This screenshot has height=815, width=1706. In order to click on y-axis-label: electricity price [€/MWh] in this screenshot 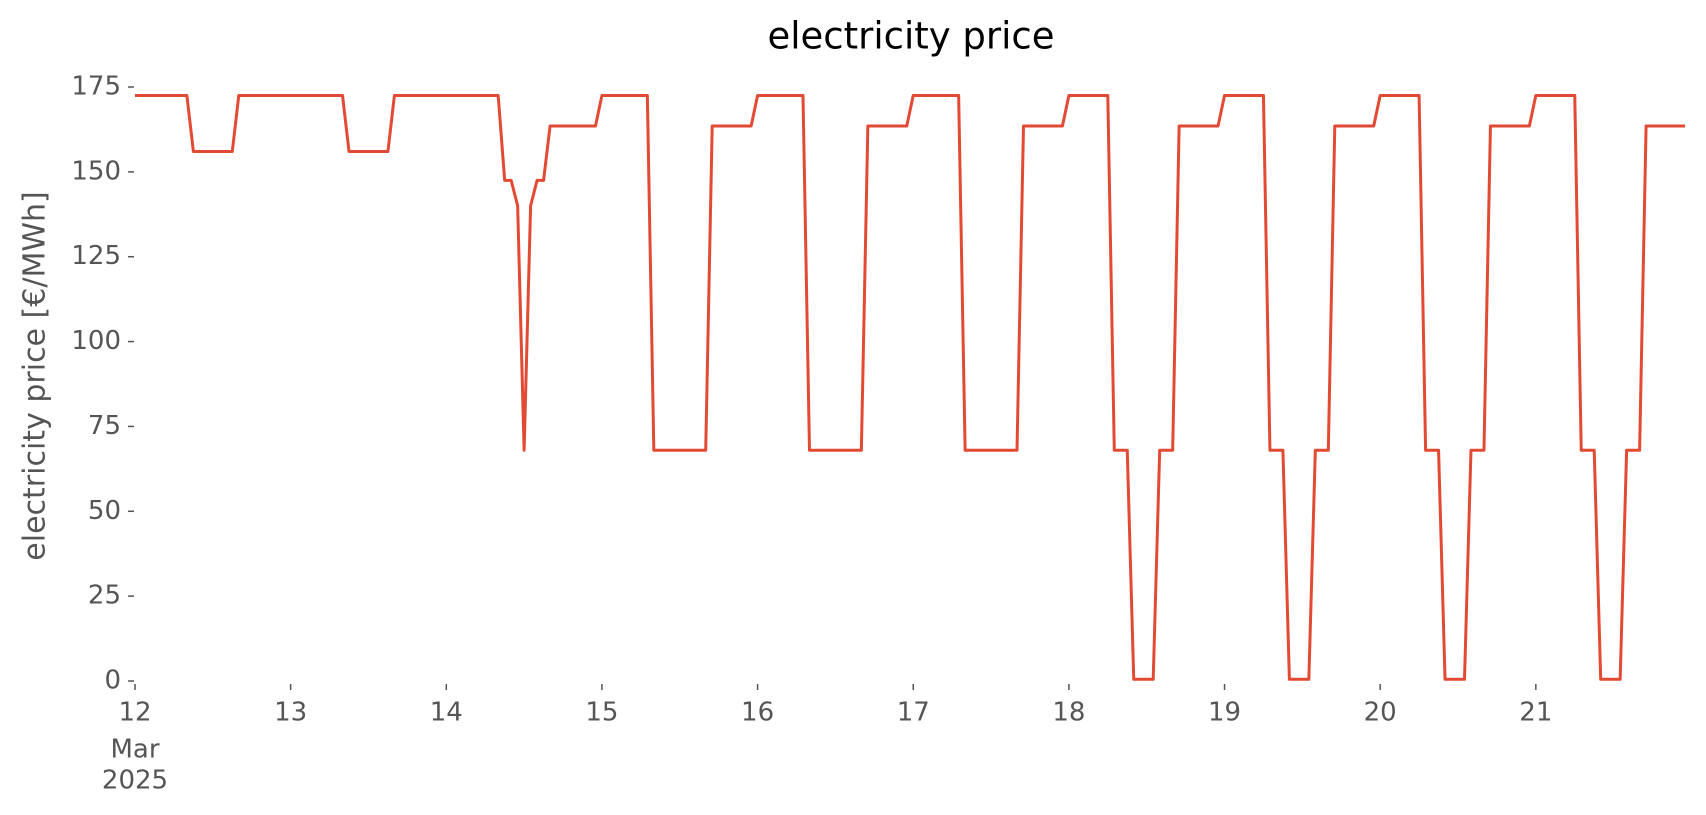, I will do `click(35, 375)`.